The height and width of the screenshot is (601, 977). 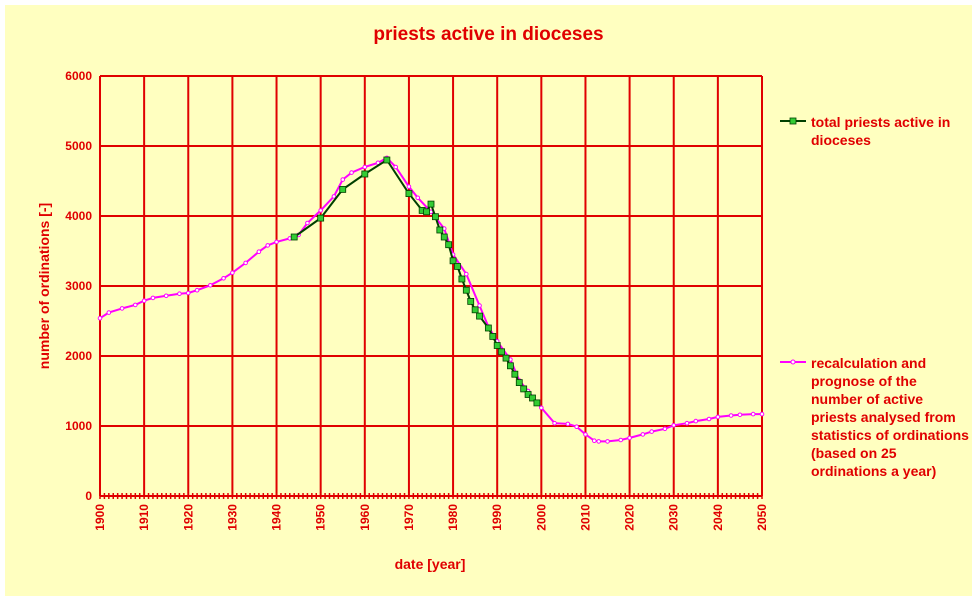 I want to click on legend-series-2-marker, so click(x=793, y=362).